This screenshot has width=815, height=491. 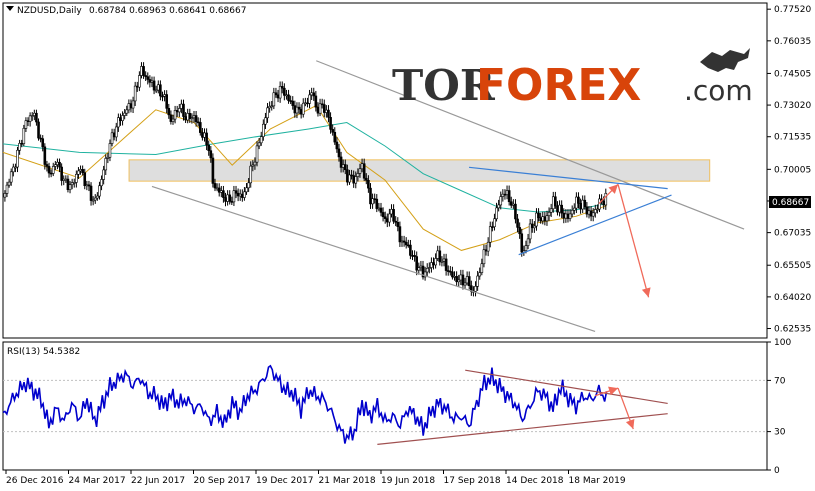 What do you see at coordinates (613, 189) in the screenshot?
I see `forecast-arrow-head` at bounding box center [613, 189].